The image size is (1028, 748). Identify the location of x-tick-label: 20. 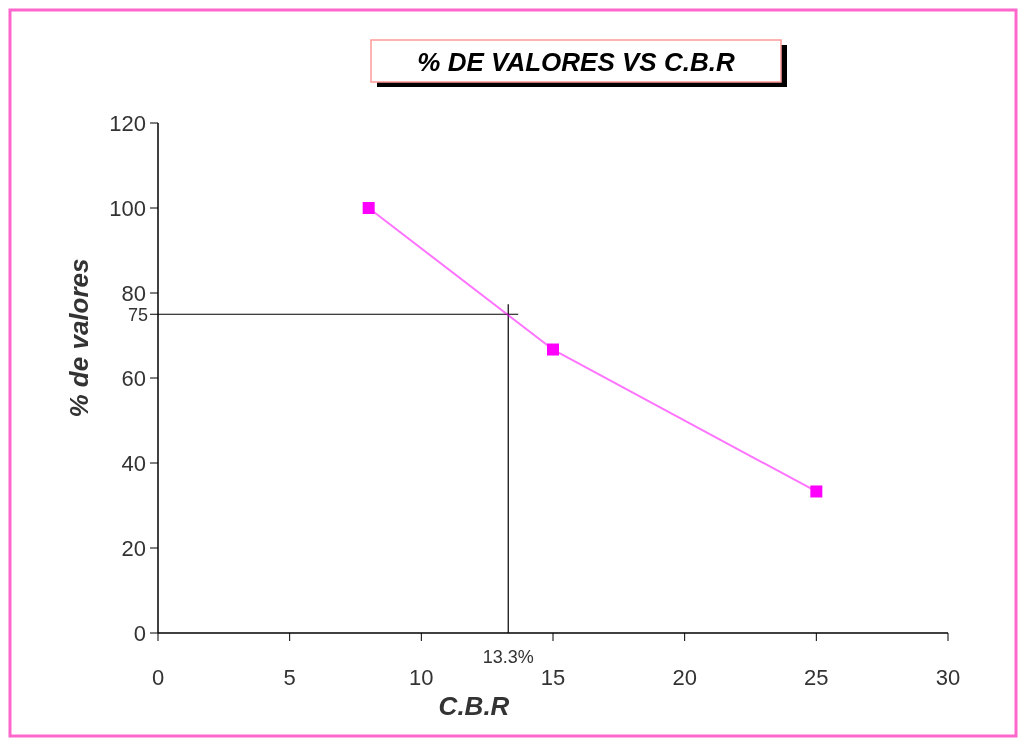
(684, 677).